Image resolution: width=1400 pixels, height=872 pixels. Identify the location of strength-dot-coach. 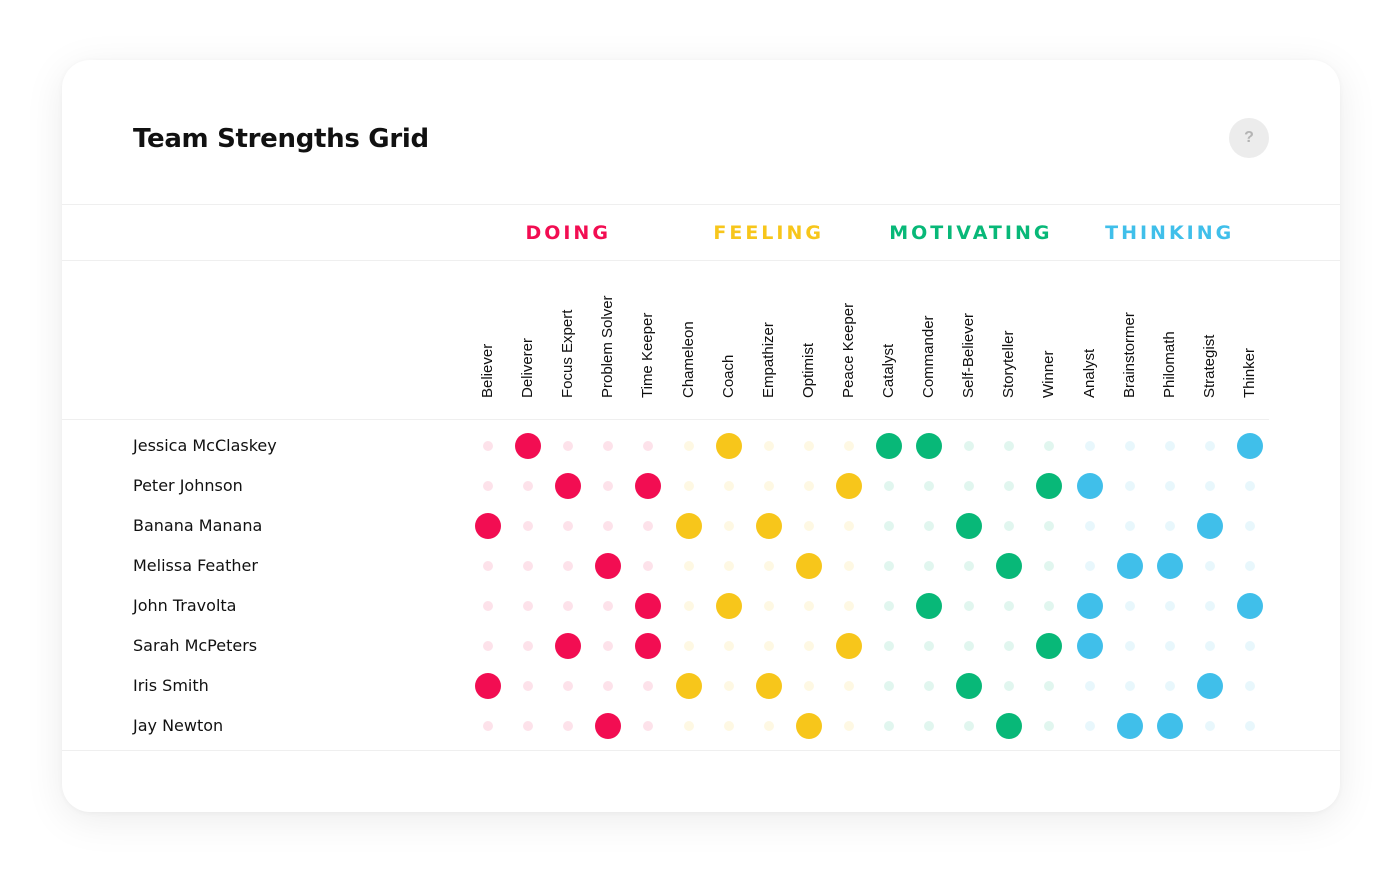
(728, 606).